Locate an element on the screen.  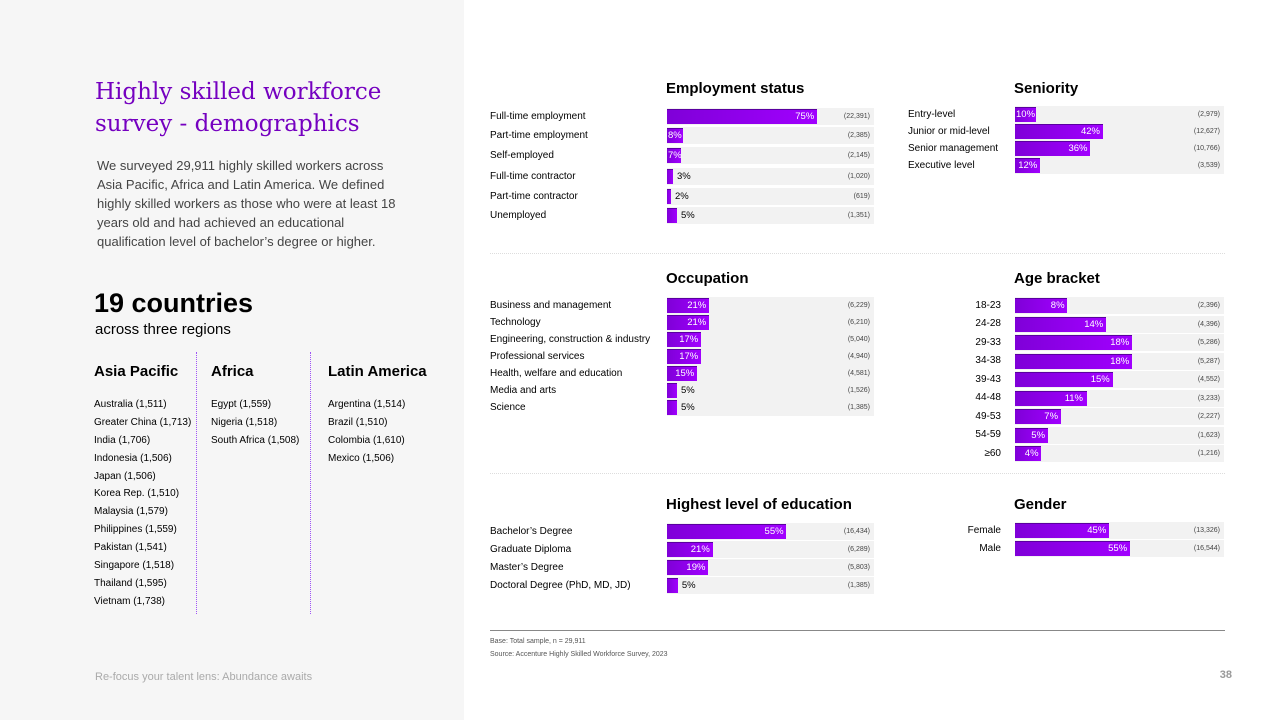
country-item: Indonesia (1,506) is located at coordinates (133, 458).